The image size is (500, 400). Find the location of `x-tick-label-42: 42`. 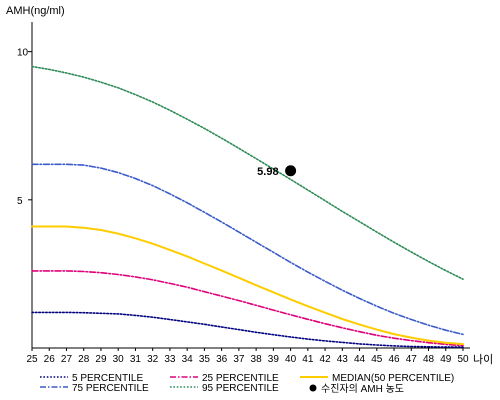

x-tick-label-42: 42 is located at coordinates (326, 359).